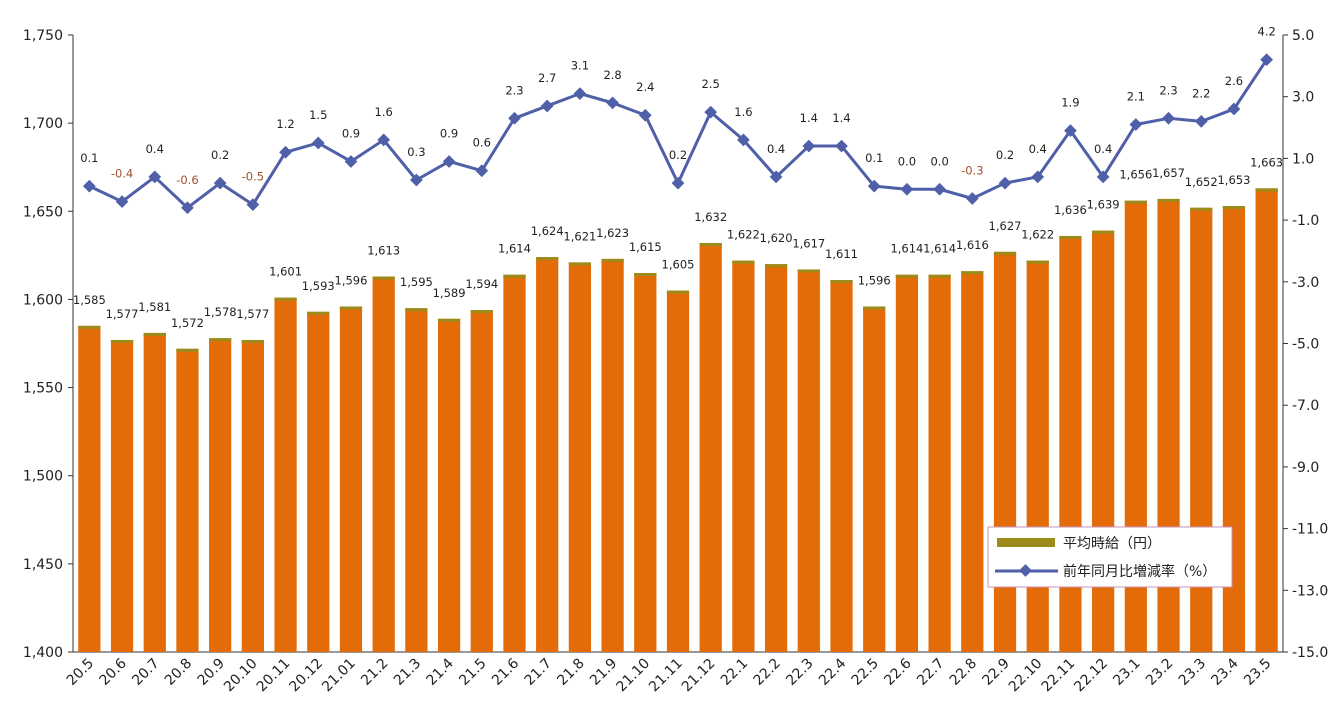 The width and height of the screenshot is (1344, 715). Describe the element at coordinates (1233, 180) in the screenshot. I see `bar-value-label: 1,653` at that location.